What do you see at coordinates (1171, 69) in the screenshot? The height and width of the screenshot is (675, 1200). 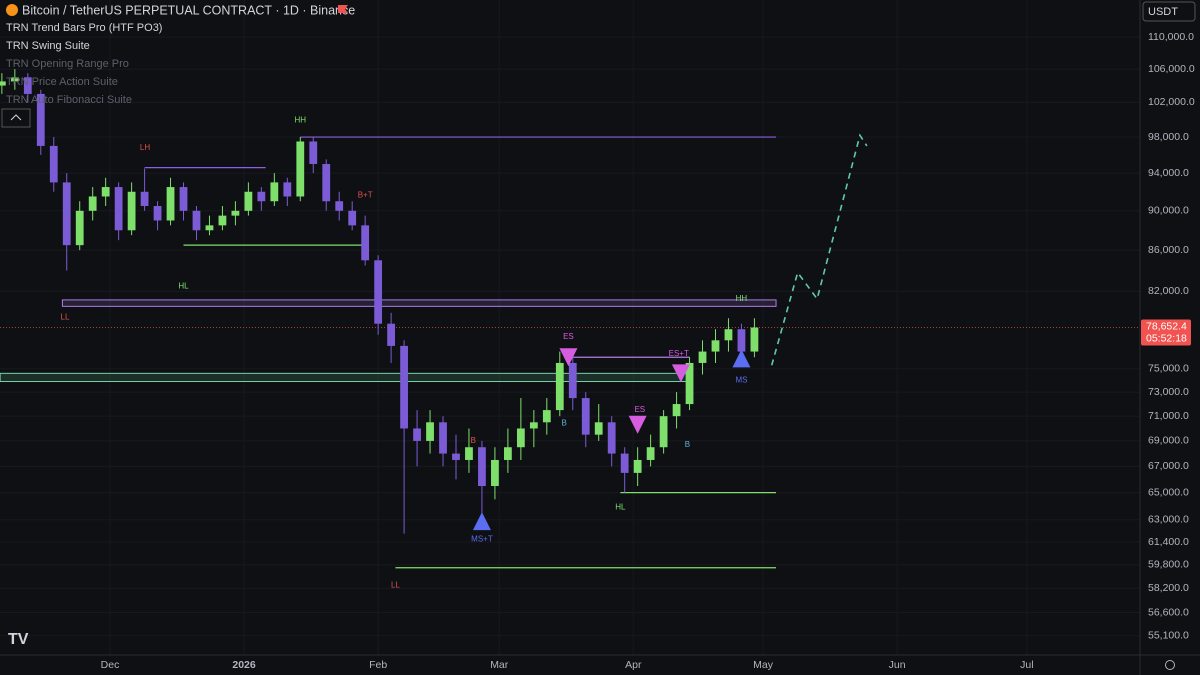 I see `y-tick-label: 106,000.0` at bounding box center [1171, 69].